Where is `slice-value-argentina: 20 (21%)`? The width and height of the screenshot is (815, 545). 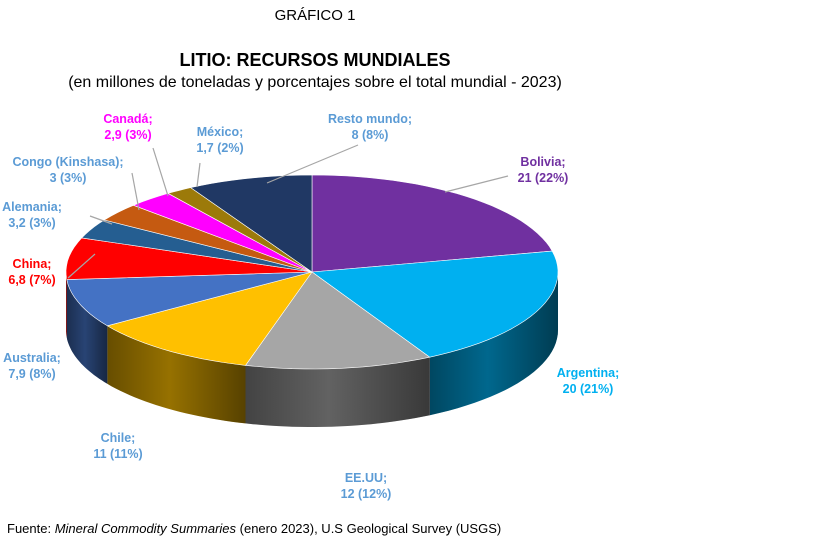
slice-value-argentina: 20 (21%) is located at coordinates (588, 389).